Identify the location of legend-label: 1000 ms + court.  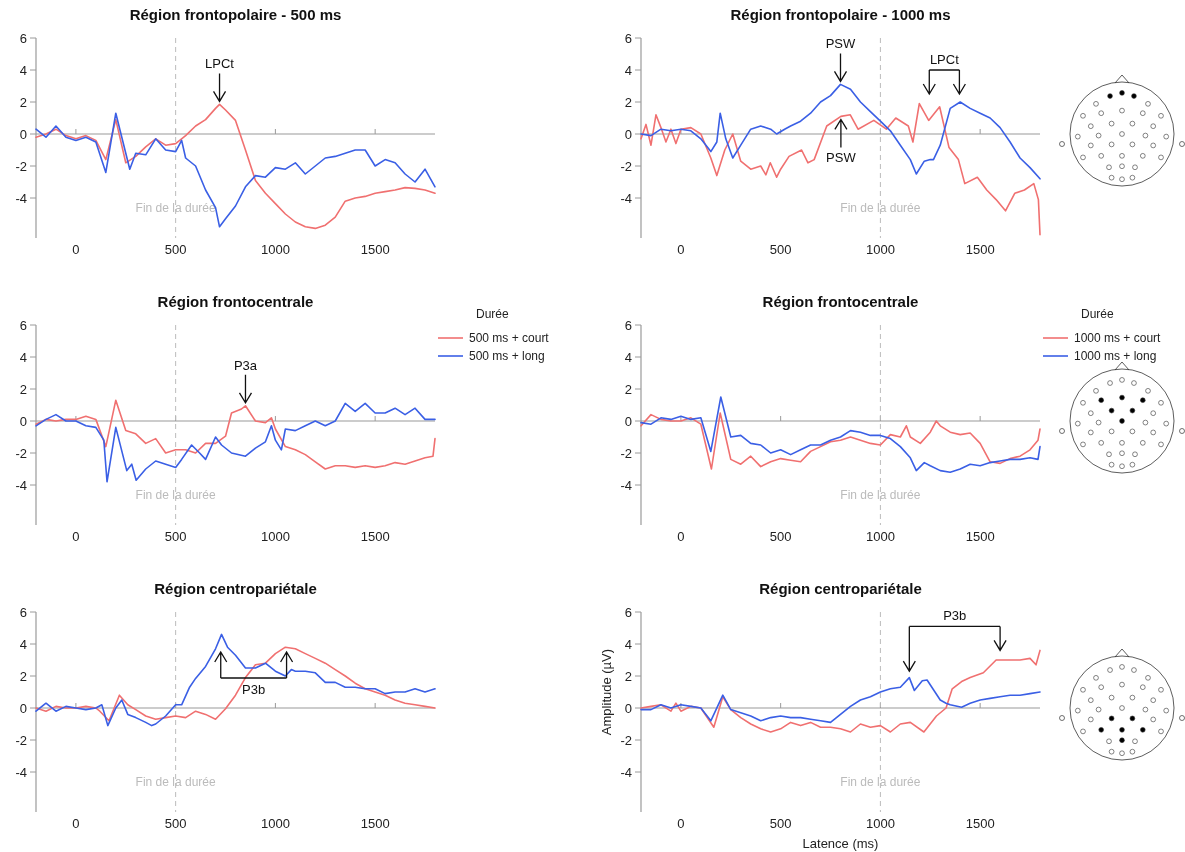
(1118, 338).